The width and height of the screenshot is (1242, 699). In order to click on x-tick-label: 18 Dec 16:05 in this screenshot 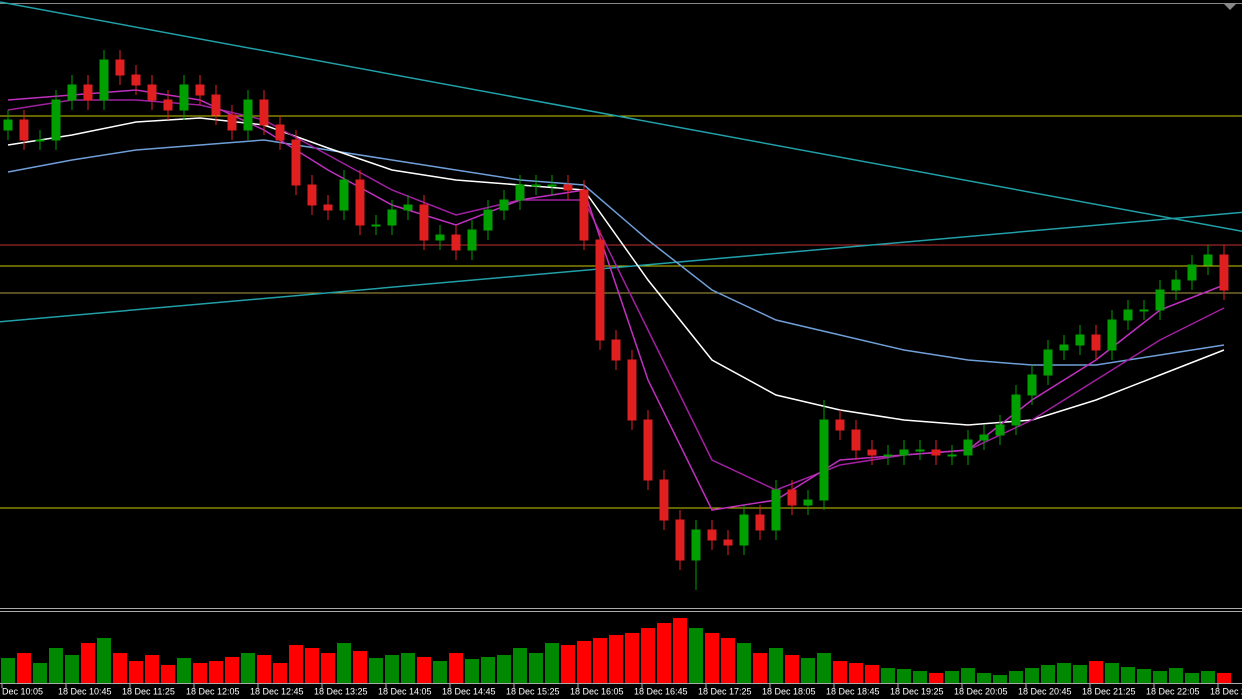, I will do `click(597, 691)`.